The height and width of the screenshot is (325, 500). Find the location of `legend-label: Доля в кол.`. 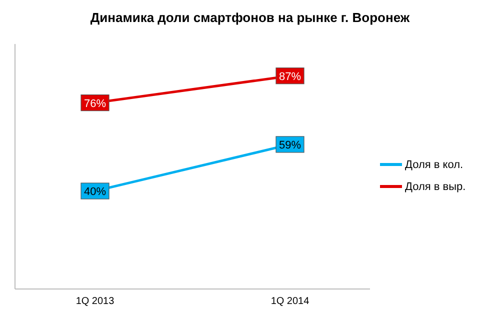

legend-label: Доля в кол. is located at coordinates (434, 164).